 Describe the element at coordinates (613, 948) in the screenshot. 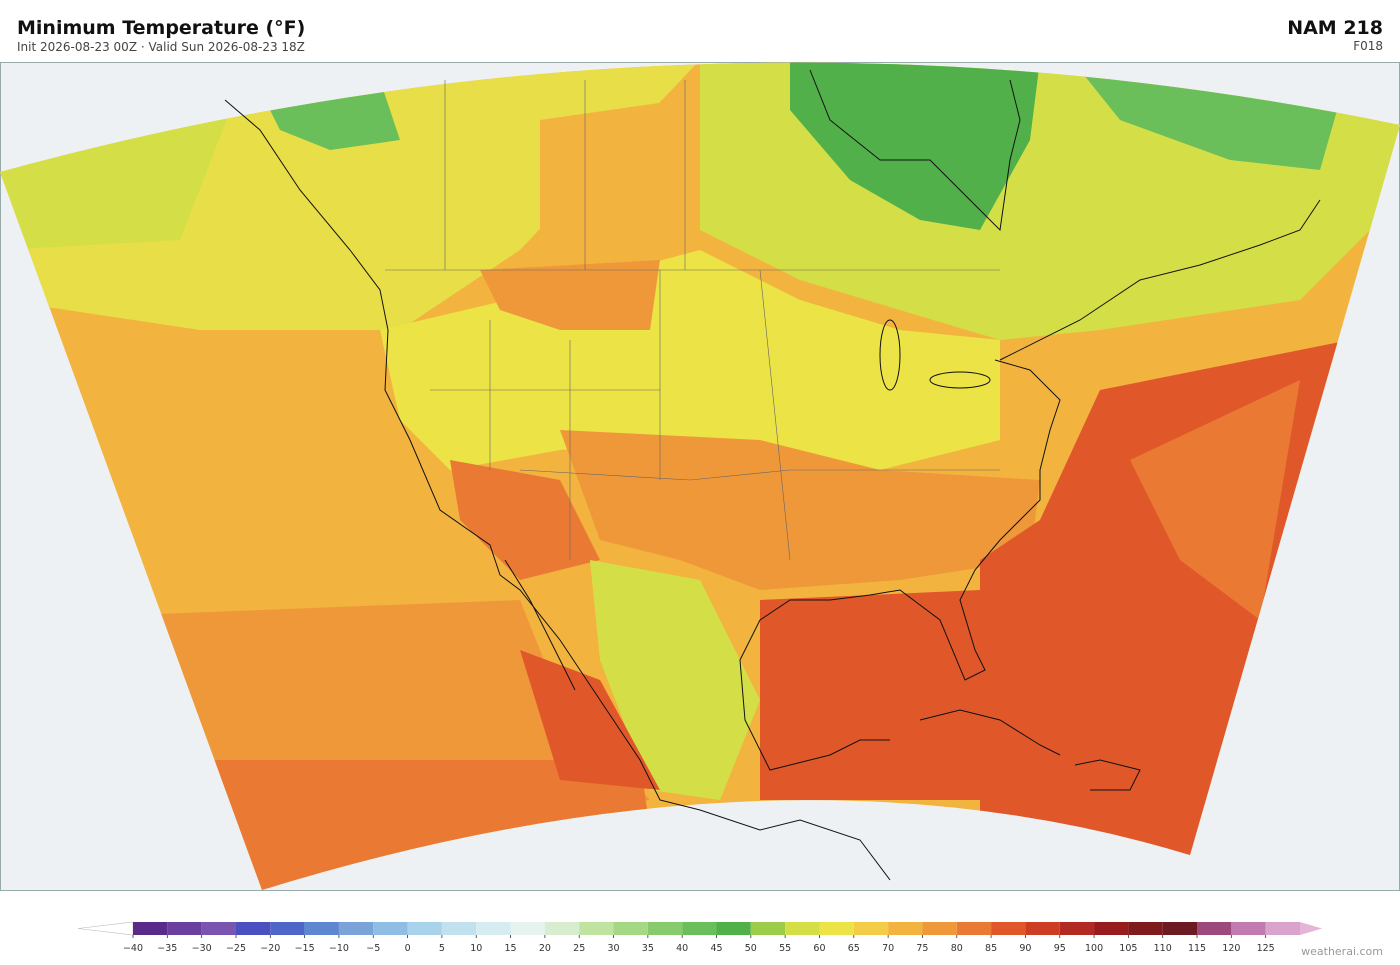

I see `colorbar-tick-label: 30` at that location.